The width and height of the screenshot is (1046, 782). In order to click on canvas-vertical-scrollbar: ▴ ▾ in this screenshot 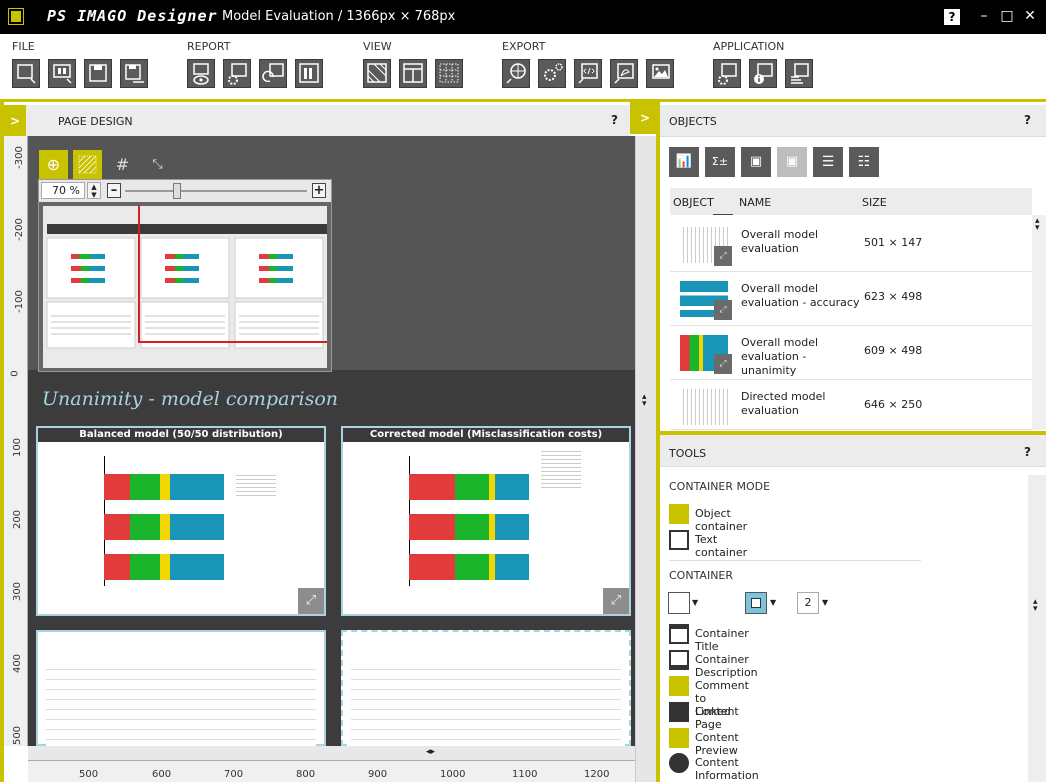, I will do `click(646, 459)`.